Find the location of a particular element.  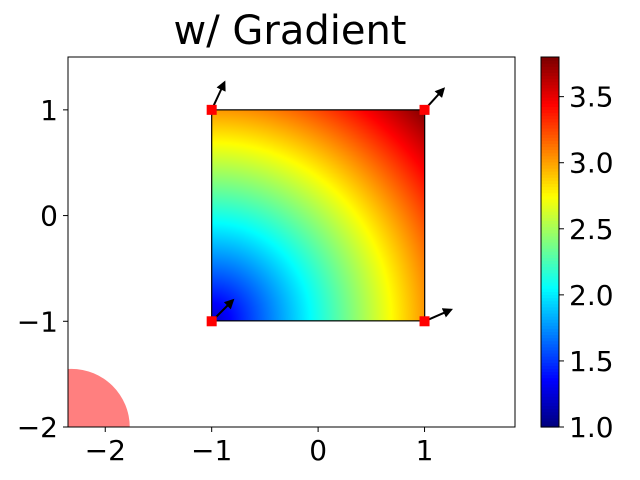

colorbar: 1.0 1.5 2.0 2.5 3.0 3.5 is located at coordinates (577, 250).